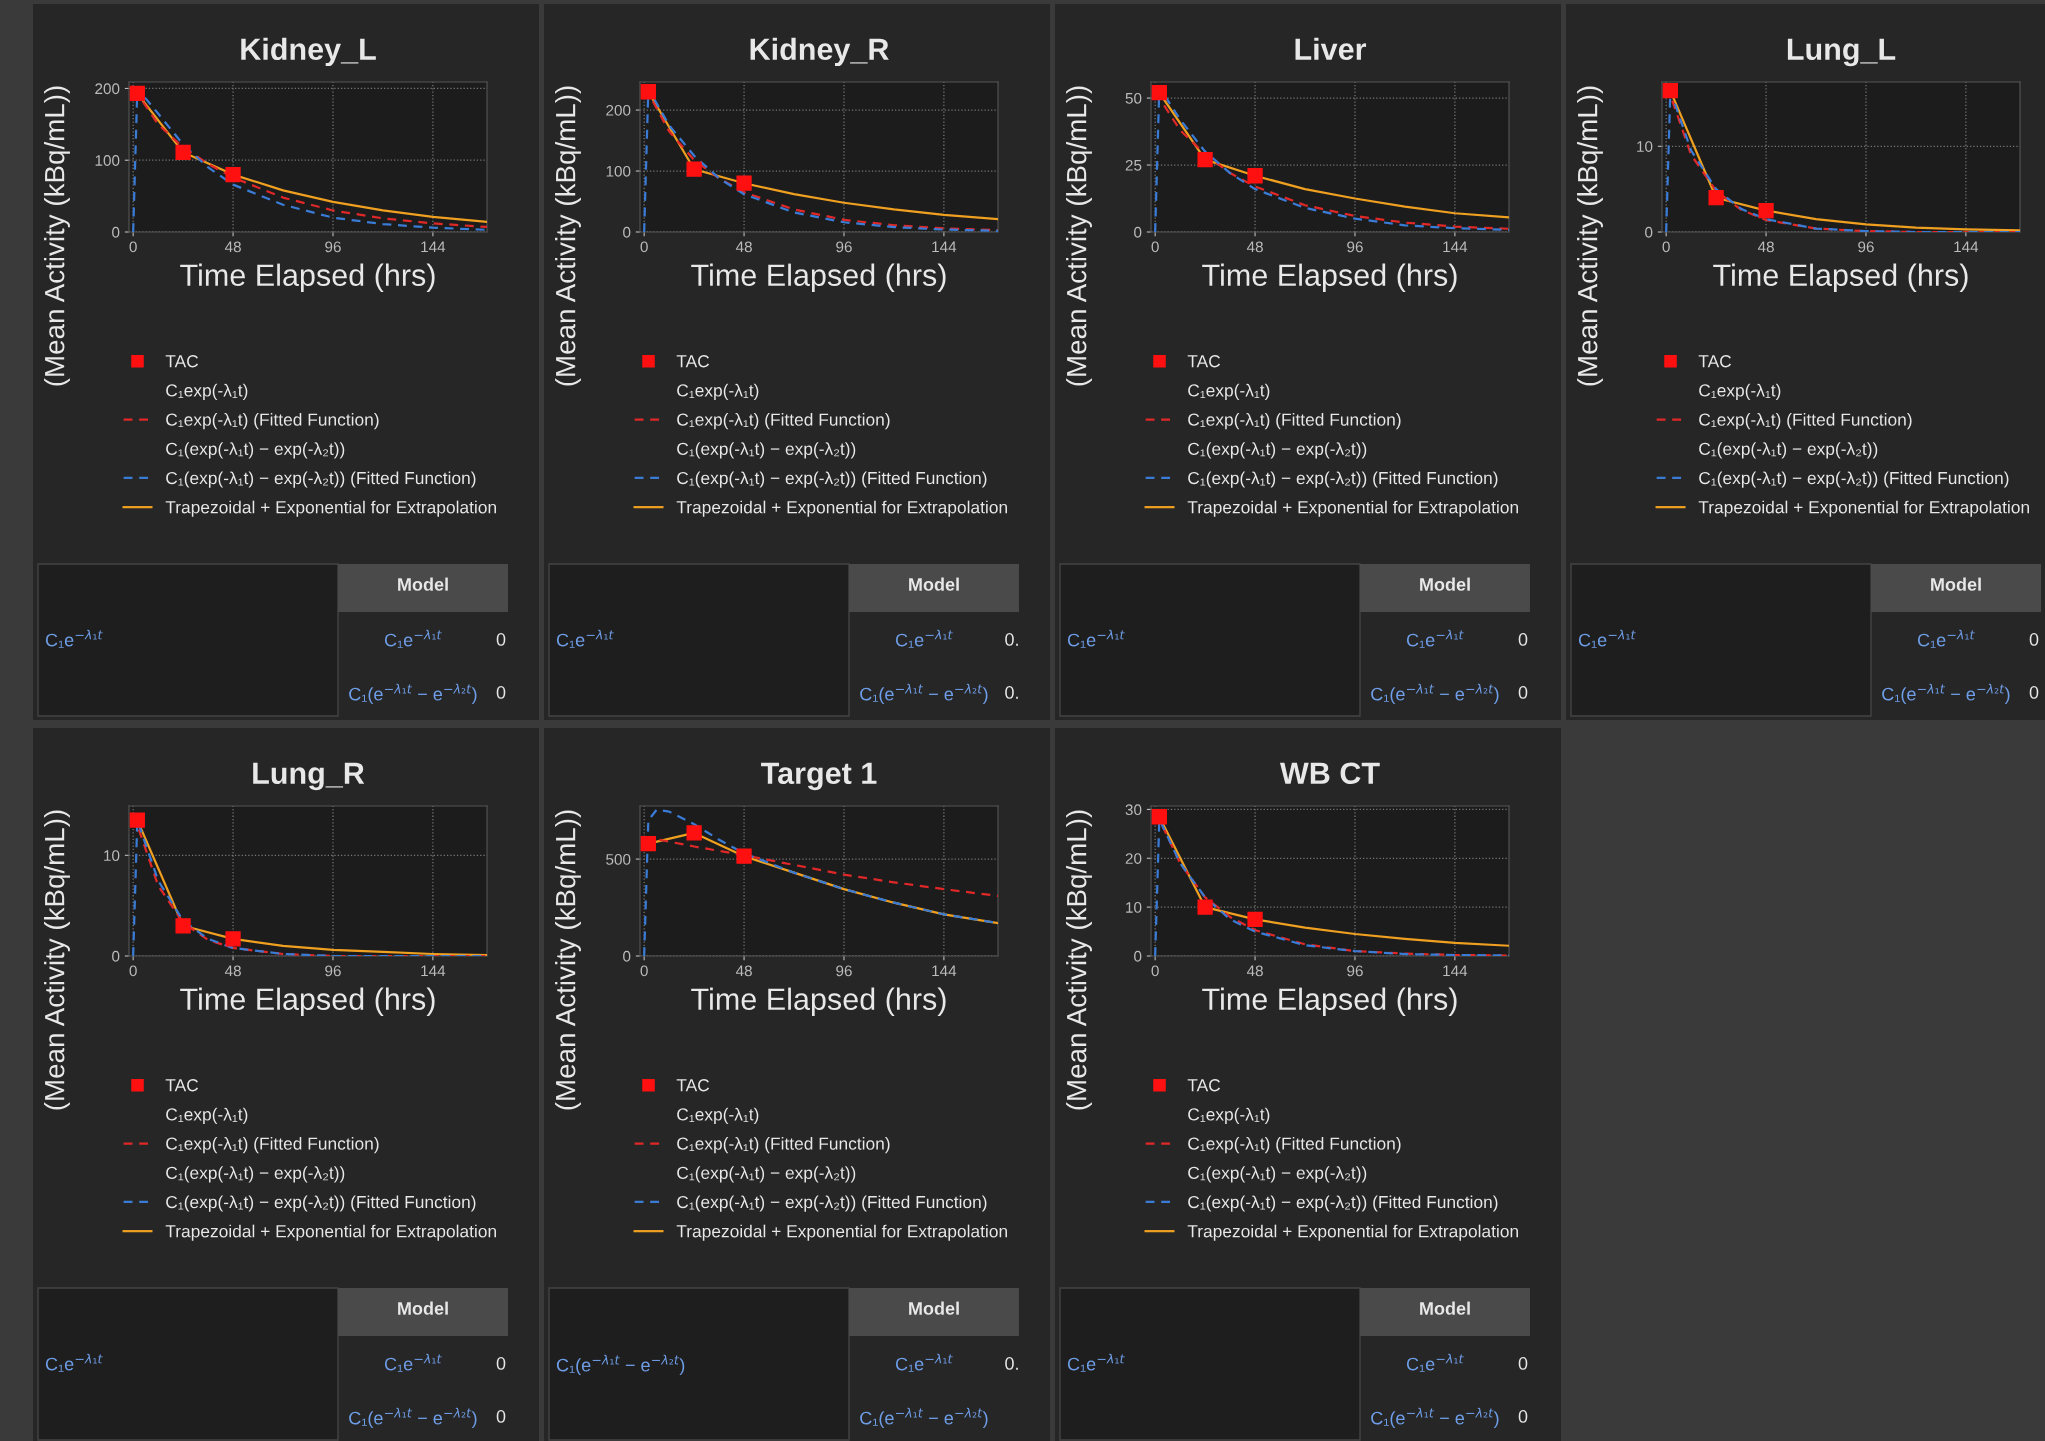  I want to click on chart-title: Lung_R, so click(309, 776).